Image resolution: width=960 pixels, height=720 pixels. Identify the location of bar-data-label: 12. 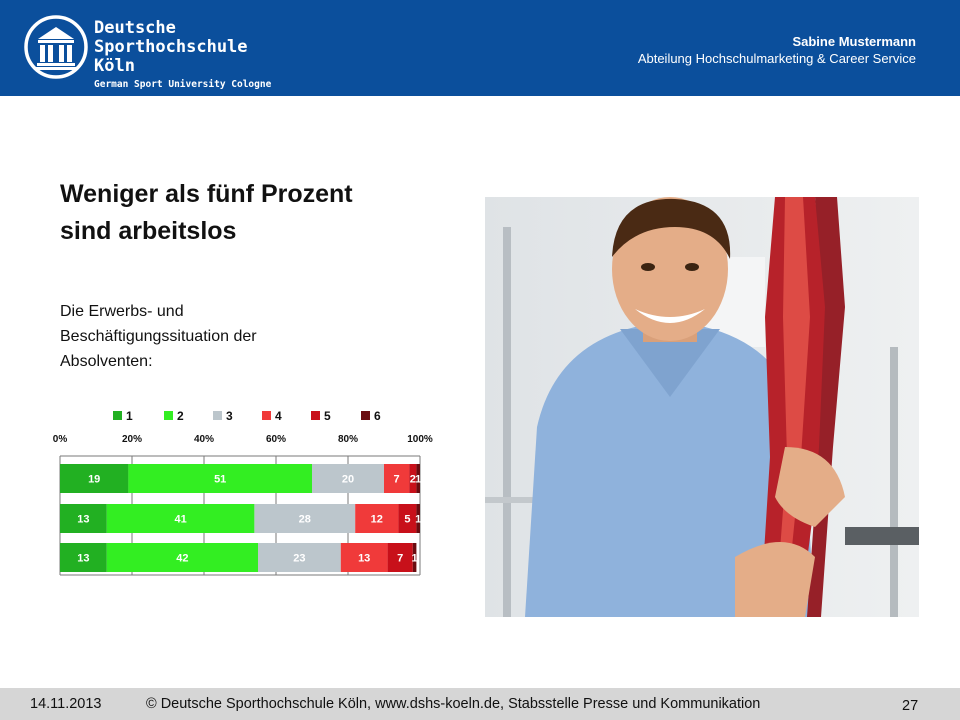
(377, 520).